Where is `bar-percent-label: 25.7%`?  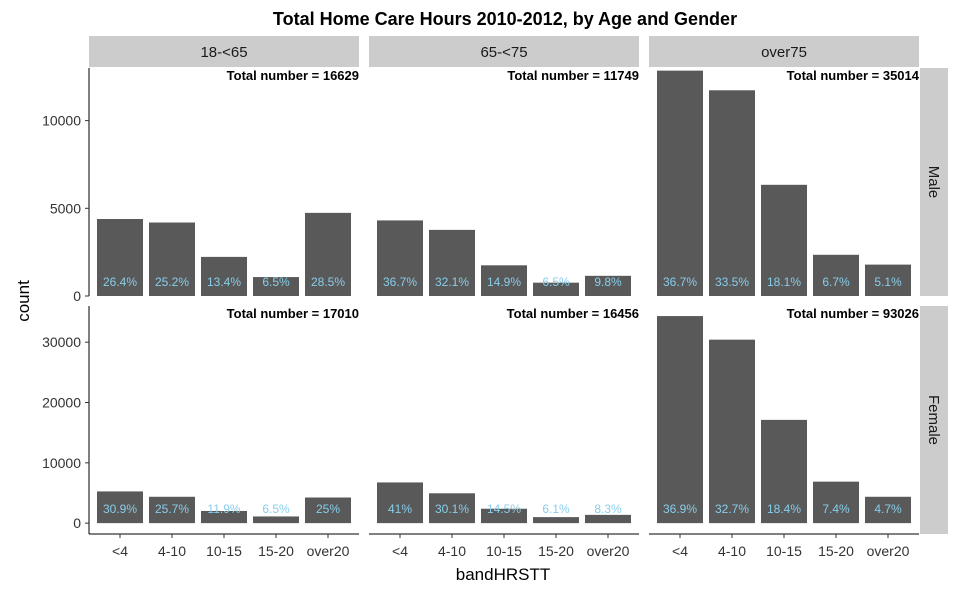 bar-percent-label: 25.7% is located at coordinates (172, 509).